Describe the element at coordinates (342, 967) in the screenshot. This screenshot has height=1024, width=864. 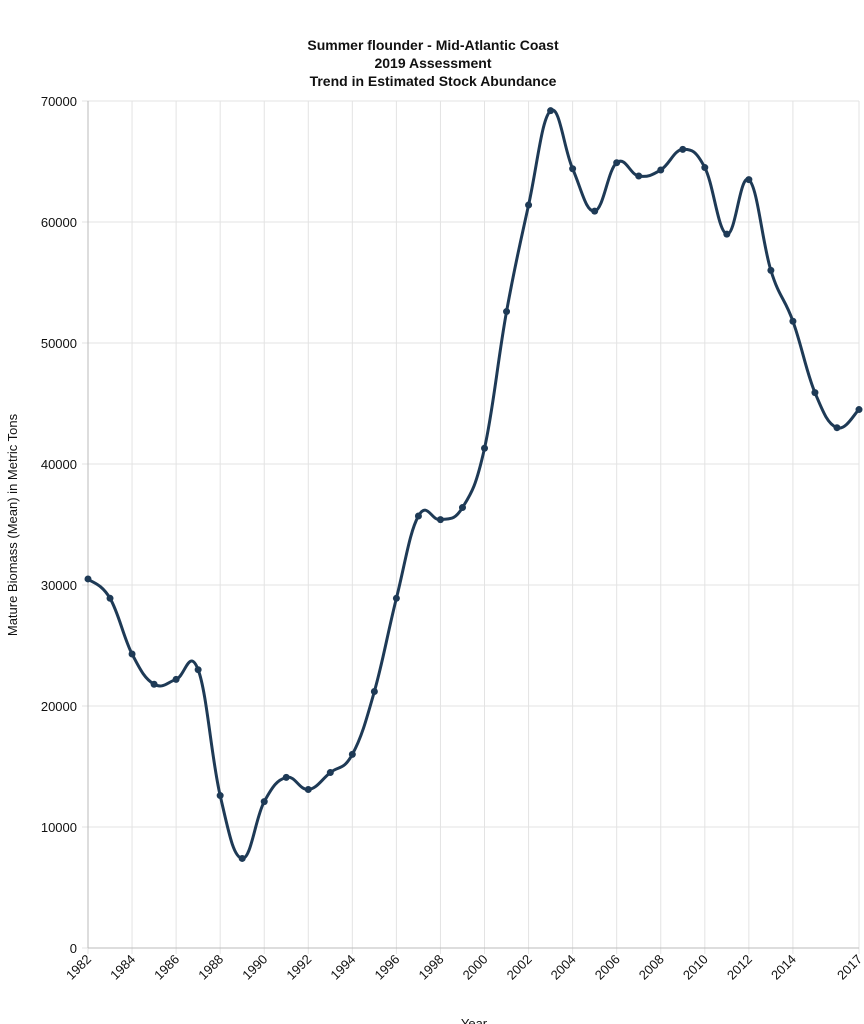
I see `x-tick-label: 1994` at that location.